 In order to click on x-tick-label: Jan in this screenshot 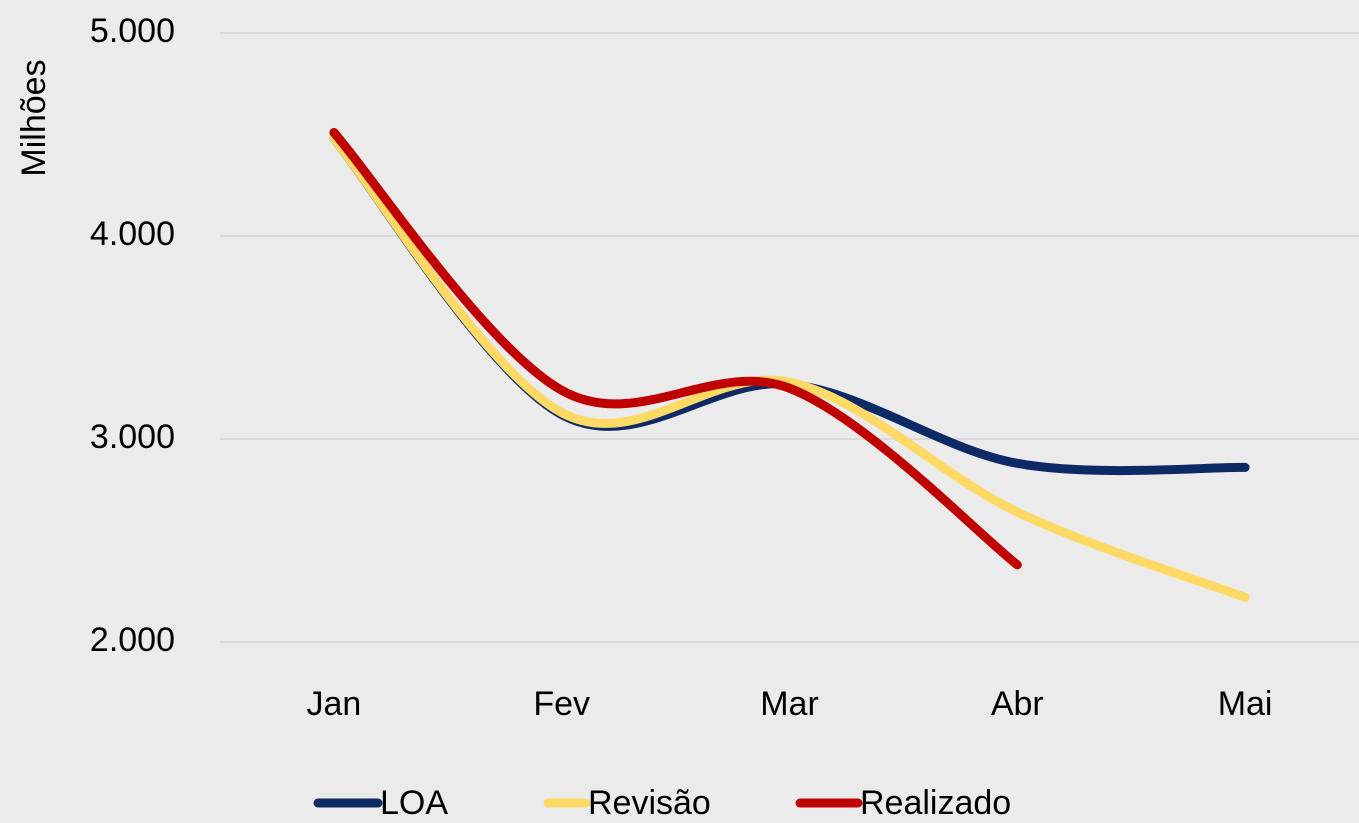, I will do `click(333, 704)`.